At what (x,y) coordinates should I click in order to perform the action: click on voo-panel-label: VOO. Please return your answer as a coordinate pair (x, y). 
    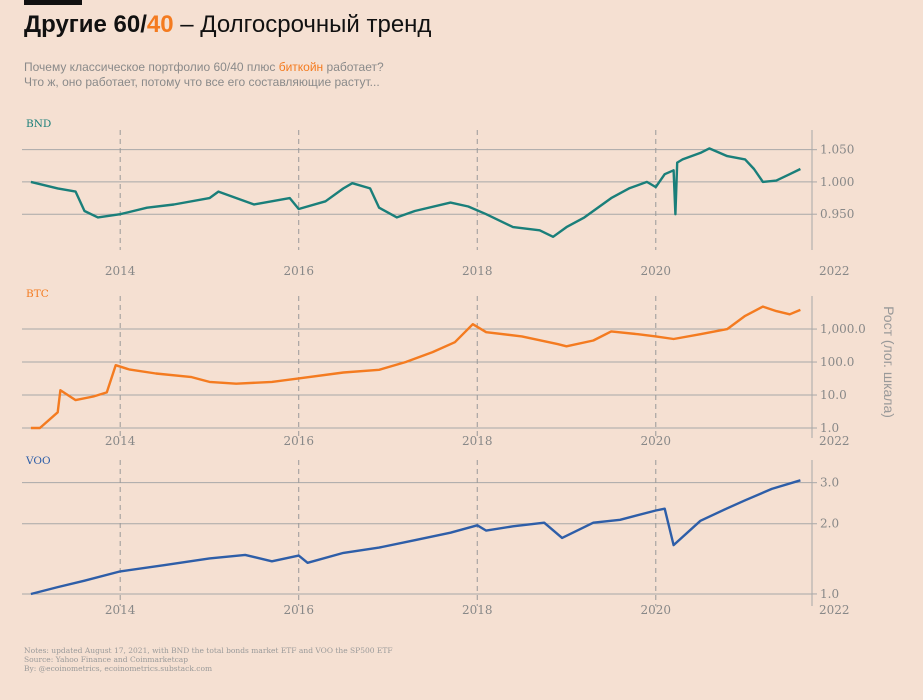
    Looking at the image, I should click on (38, 461).